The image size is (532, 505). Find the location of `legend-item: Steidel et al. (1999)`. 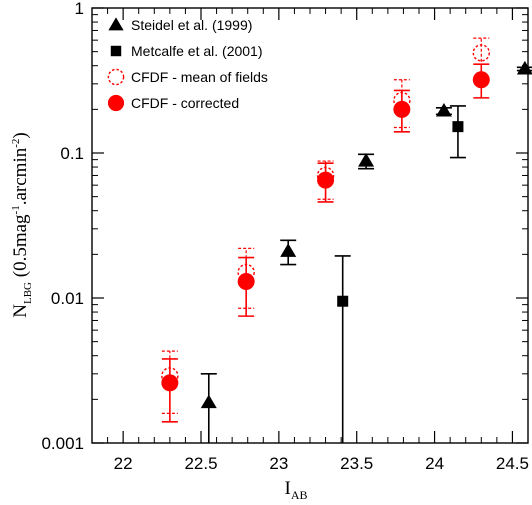

legend-item: Steidel et al. (1999) is located at coordinates (180, 25).